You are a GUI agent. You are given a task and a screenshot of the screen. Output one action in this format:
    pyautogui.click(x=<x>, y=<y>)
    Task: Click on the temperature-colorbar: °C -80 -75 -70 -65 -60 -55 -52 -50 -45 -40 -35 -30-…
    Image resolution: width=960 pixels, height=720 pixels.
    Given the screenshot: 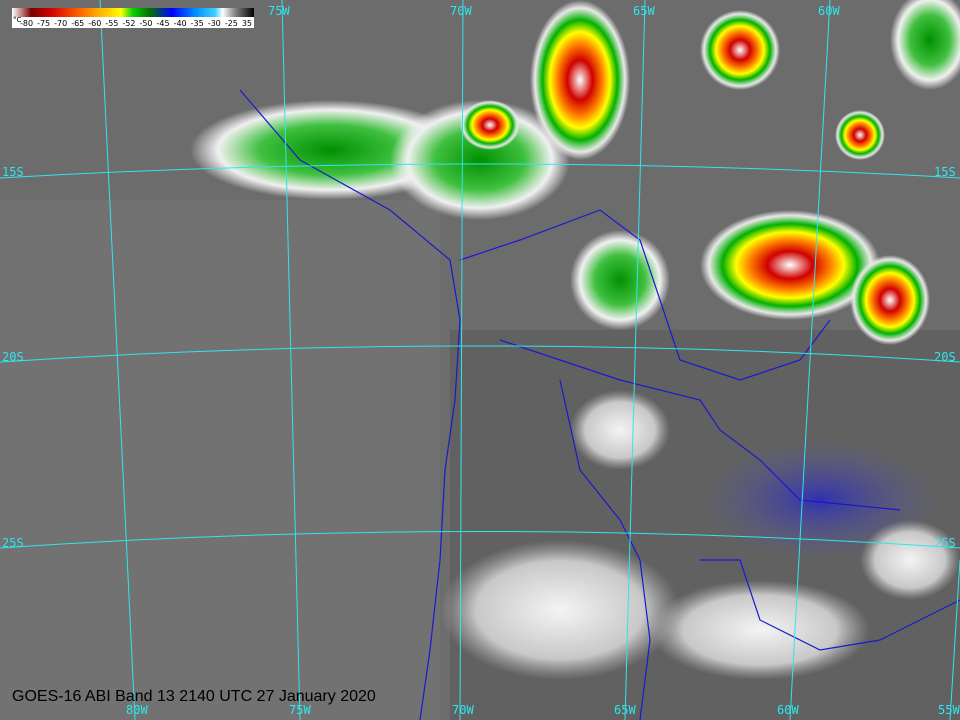 What is the action you would take?
    pyautogui.click(x=133, y=18)
    